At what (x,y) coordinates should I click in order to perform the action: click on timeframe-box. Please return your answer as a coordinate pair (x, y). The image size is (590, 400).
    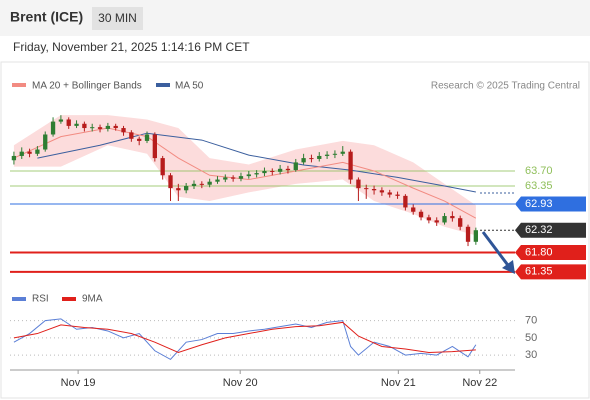
    Looking at the image, I should click on (117, 18).